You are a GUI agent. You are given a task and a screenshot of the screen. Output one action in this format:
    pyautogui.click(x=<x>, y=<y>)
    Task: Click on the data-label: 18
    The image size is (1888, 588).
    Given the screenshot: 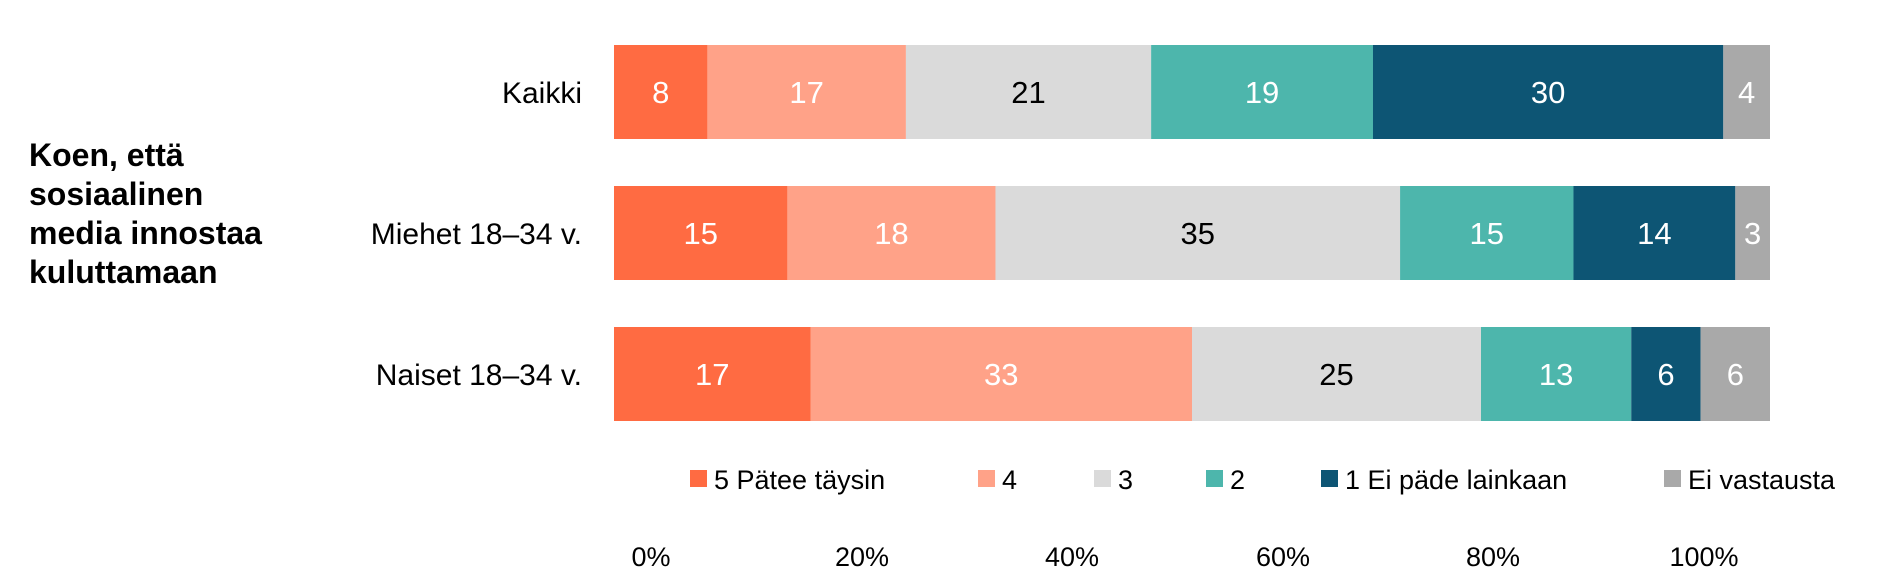 What is the action you would take?
    pyautogui.click(x=891, y=233)
    